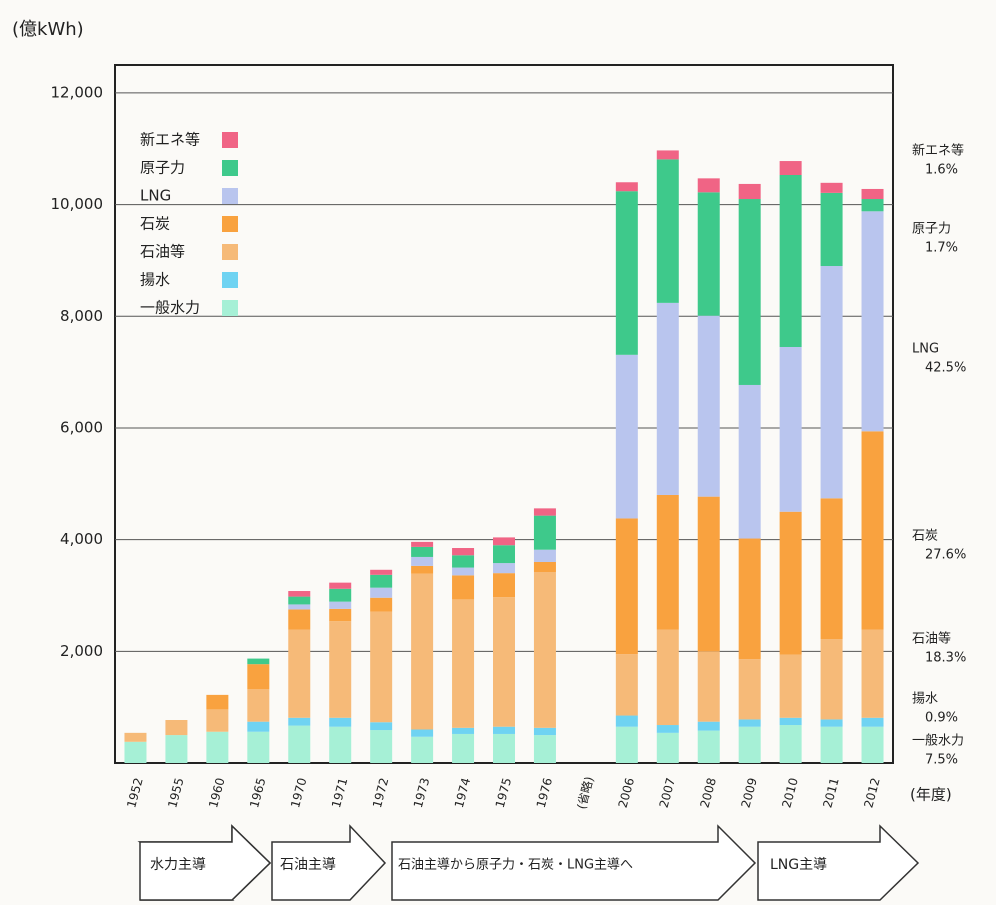  What do you see at coordinates (941, 718) in the screenshot?
I see `annotation-value: 0.9%` at bounding box center [941, 718].